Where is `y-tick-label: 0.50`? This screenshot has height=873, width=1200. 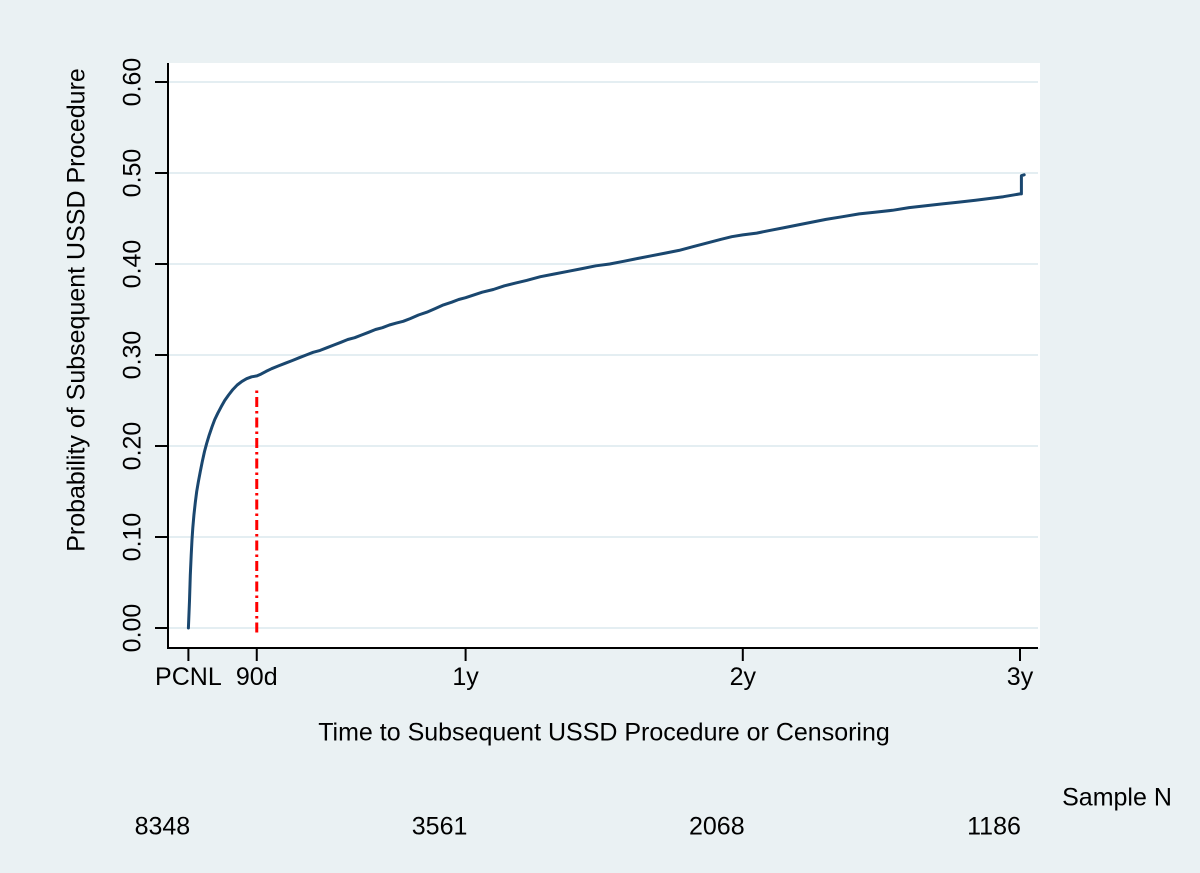 y-tick-label: 0.50 is located at coordinates (132, 173).